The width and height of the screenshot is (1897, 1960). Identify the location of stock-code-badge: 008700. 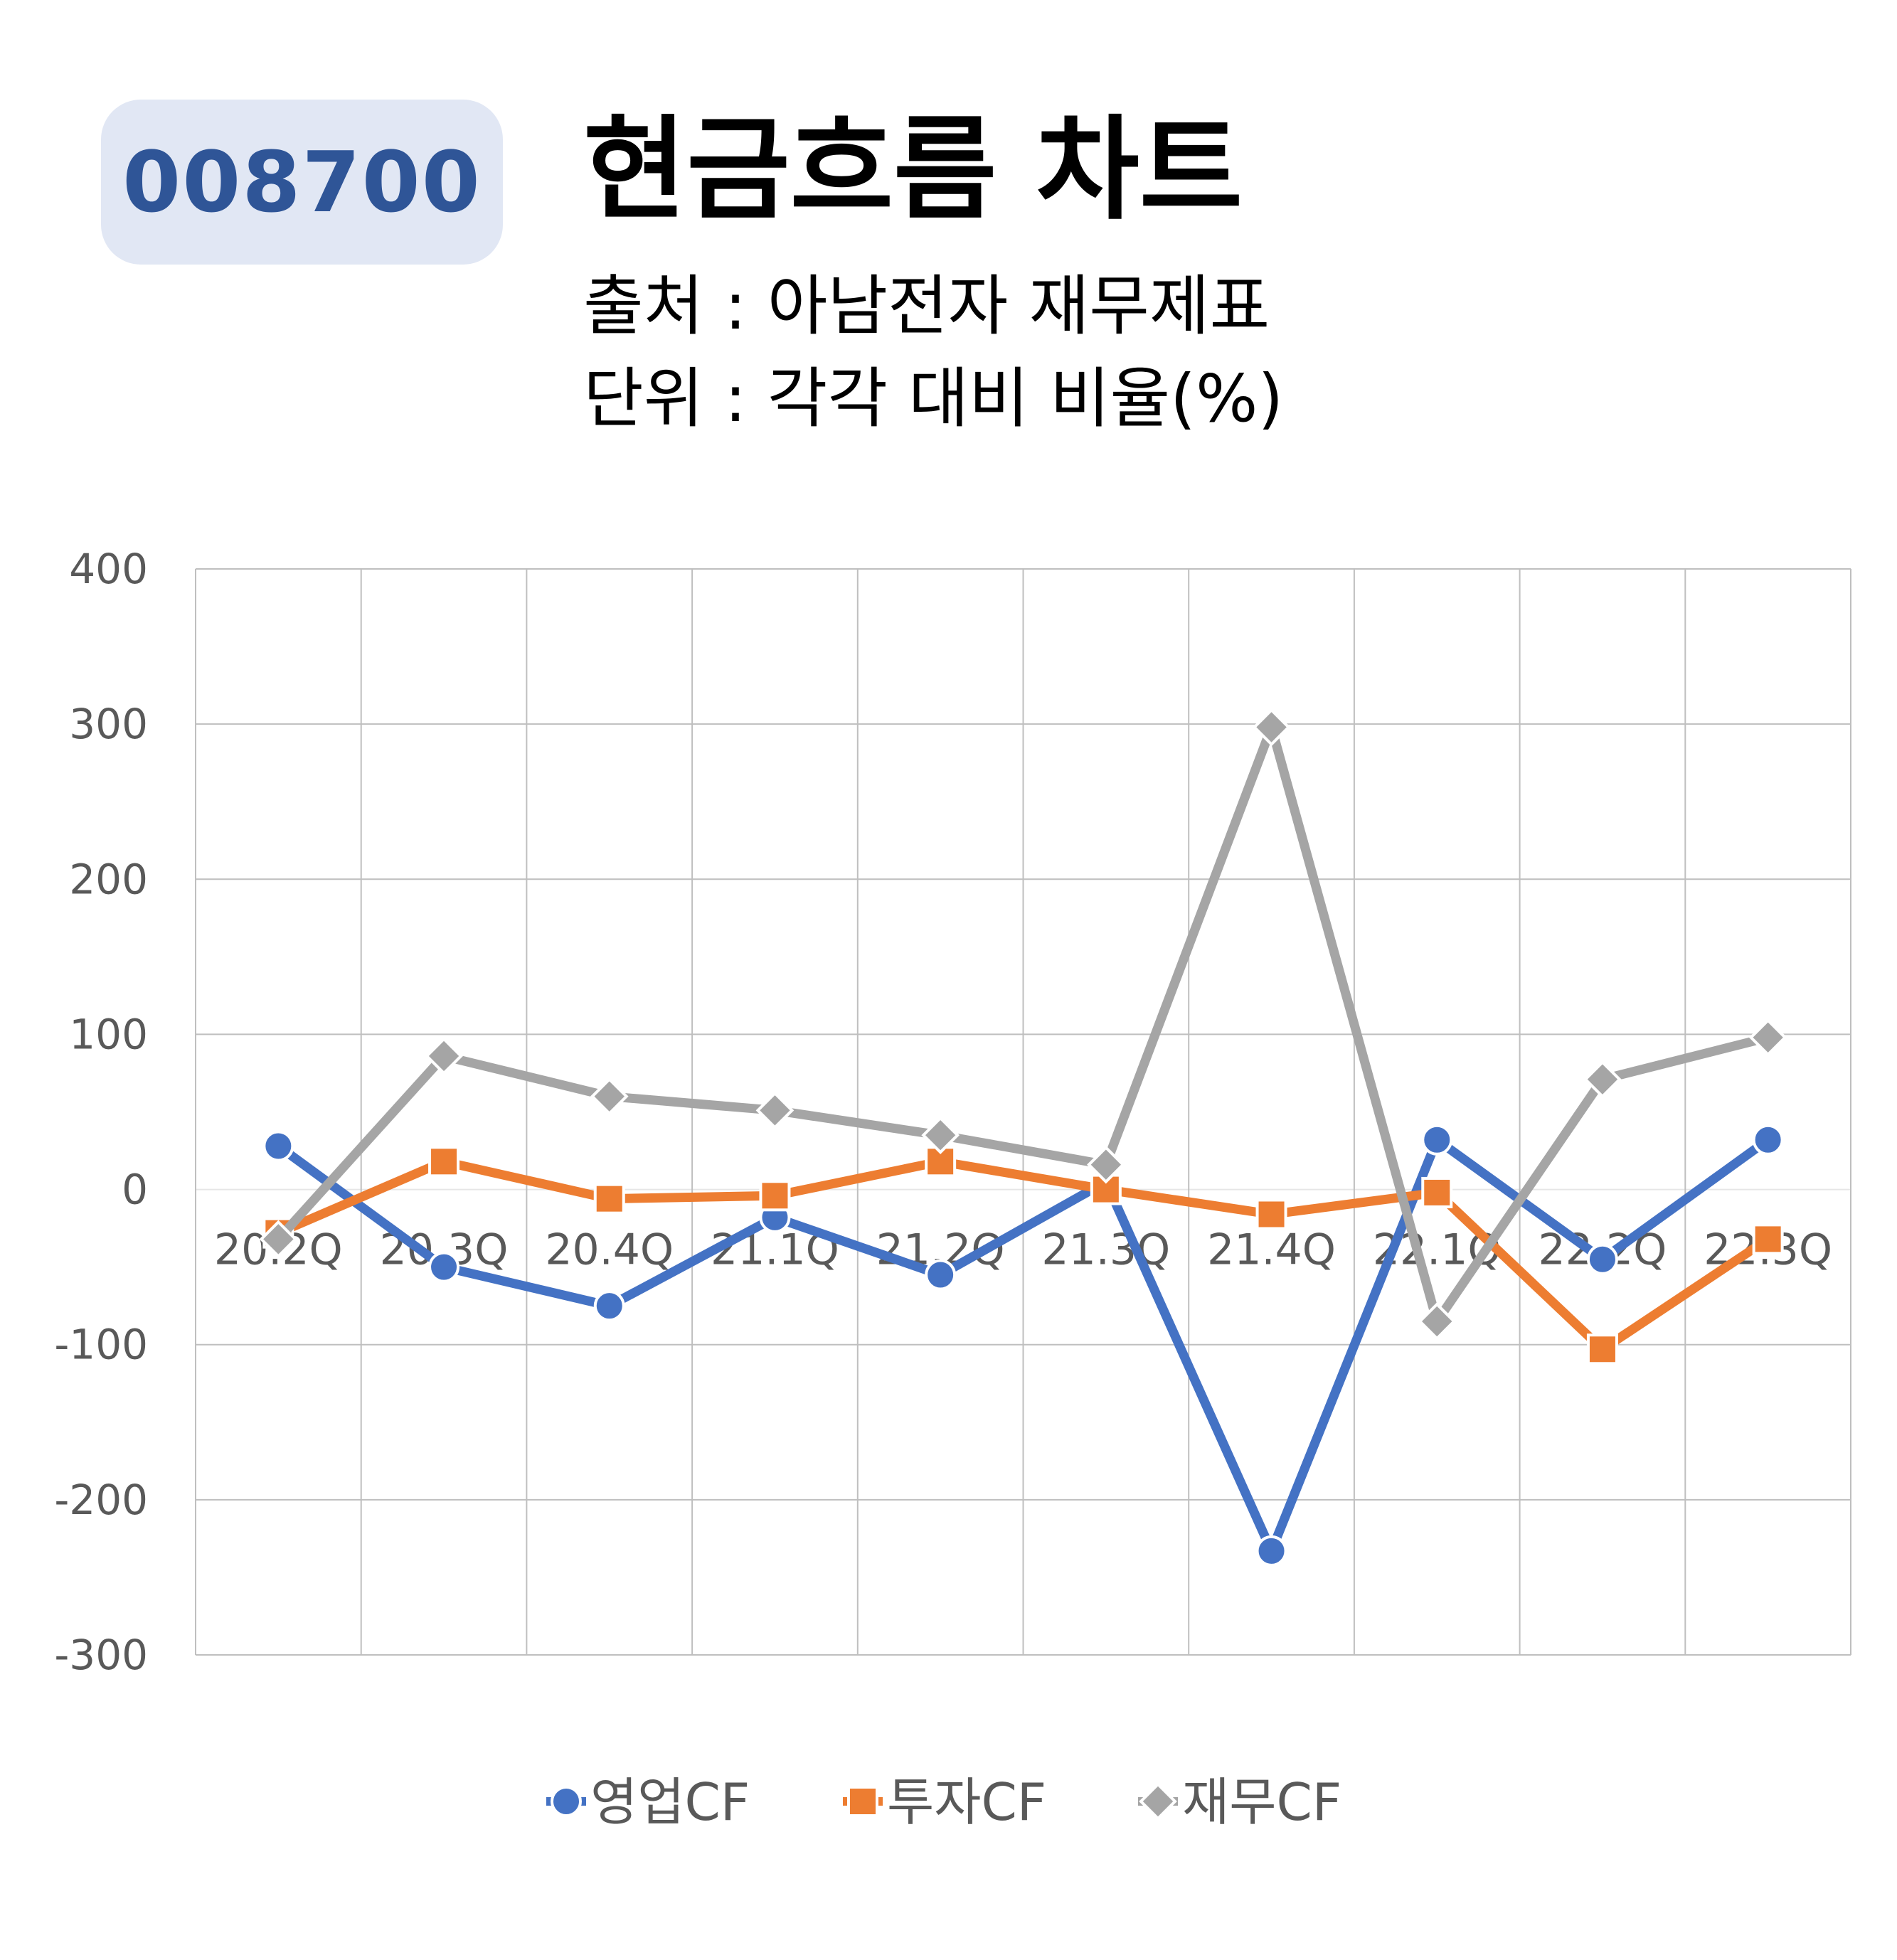
(302, 182).